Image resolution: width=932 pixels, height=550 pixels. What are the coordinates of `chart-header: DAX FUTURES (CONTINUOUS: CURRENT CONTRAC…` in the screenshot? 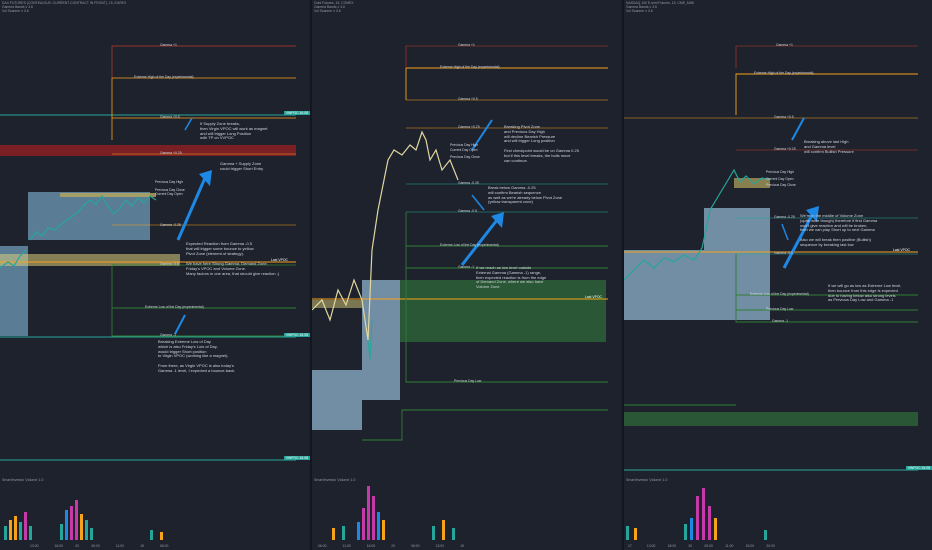 It's located at (64, 7).